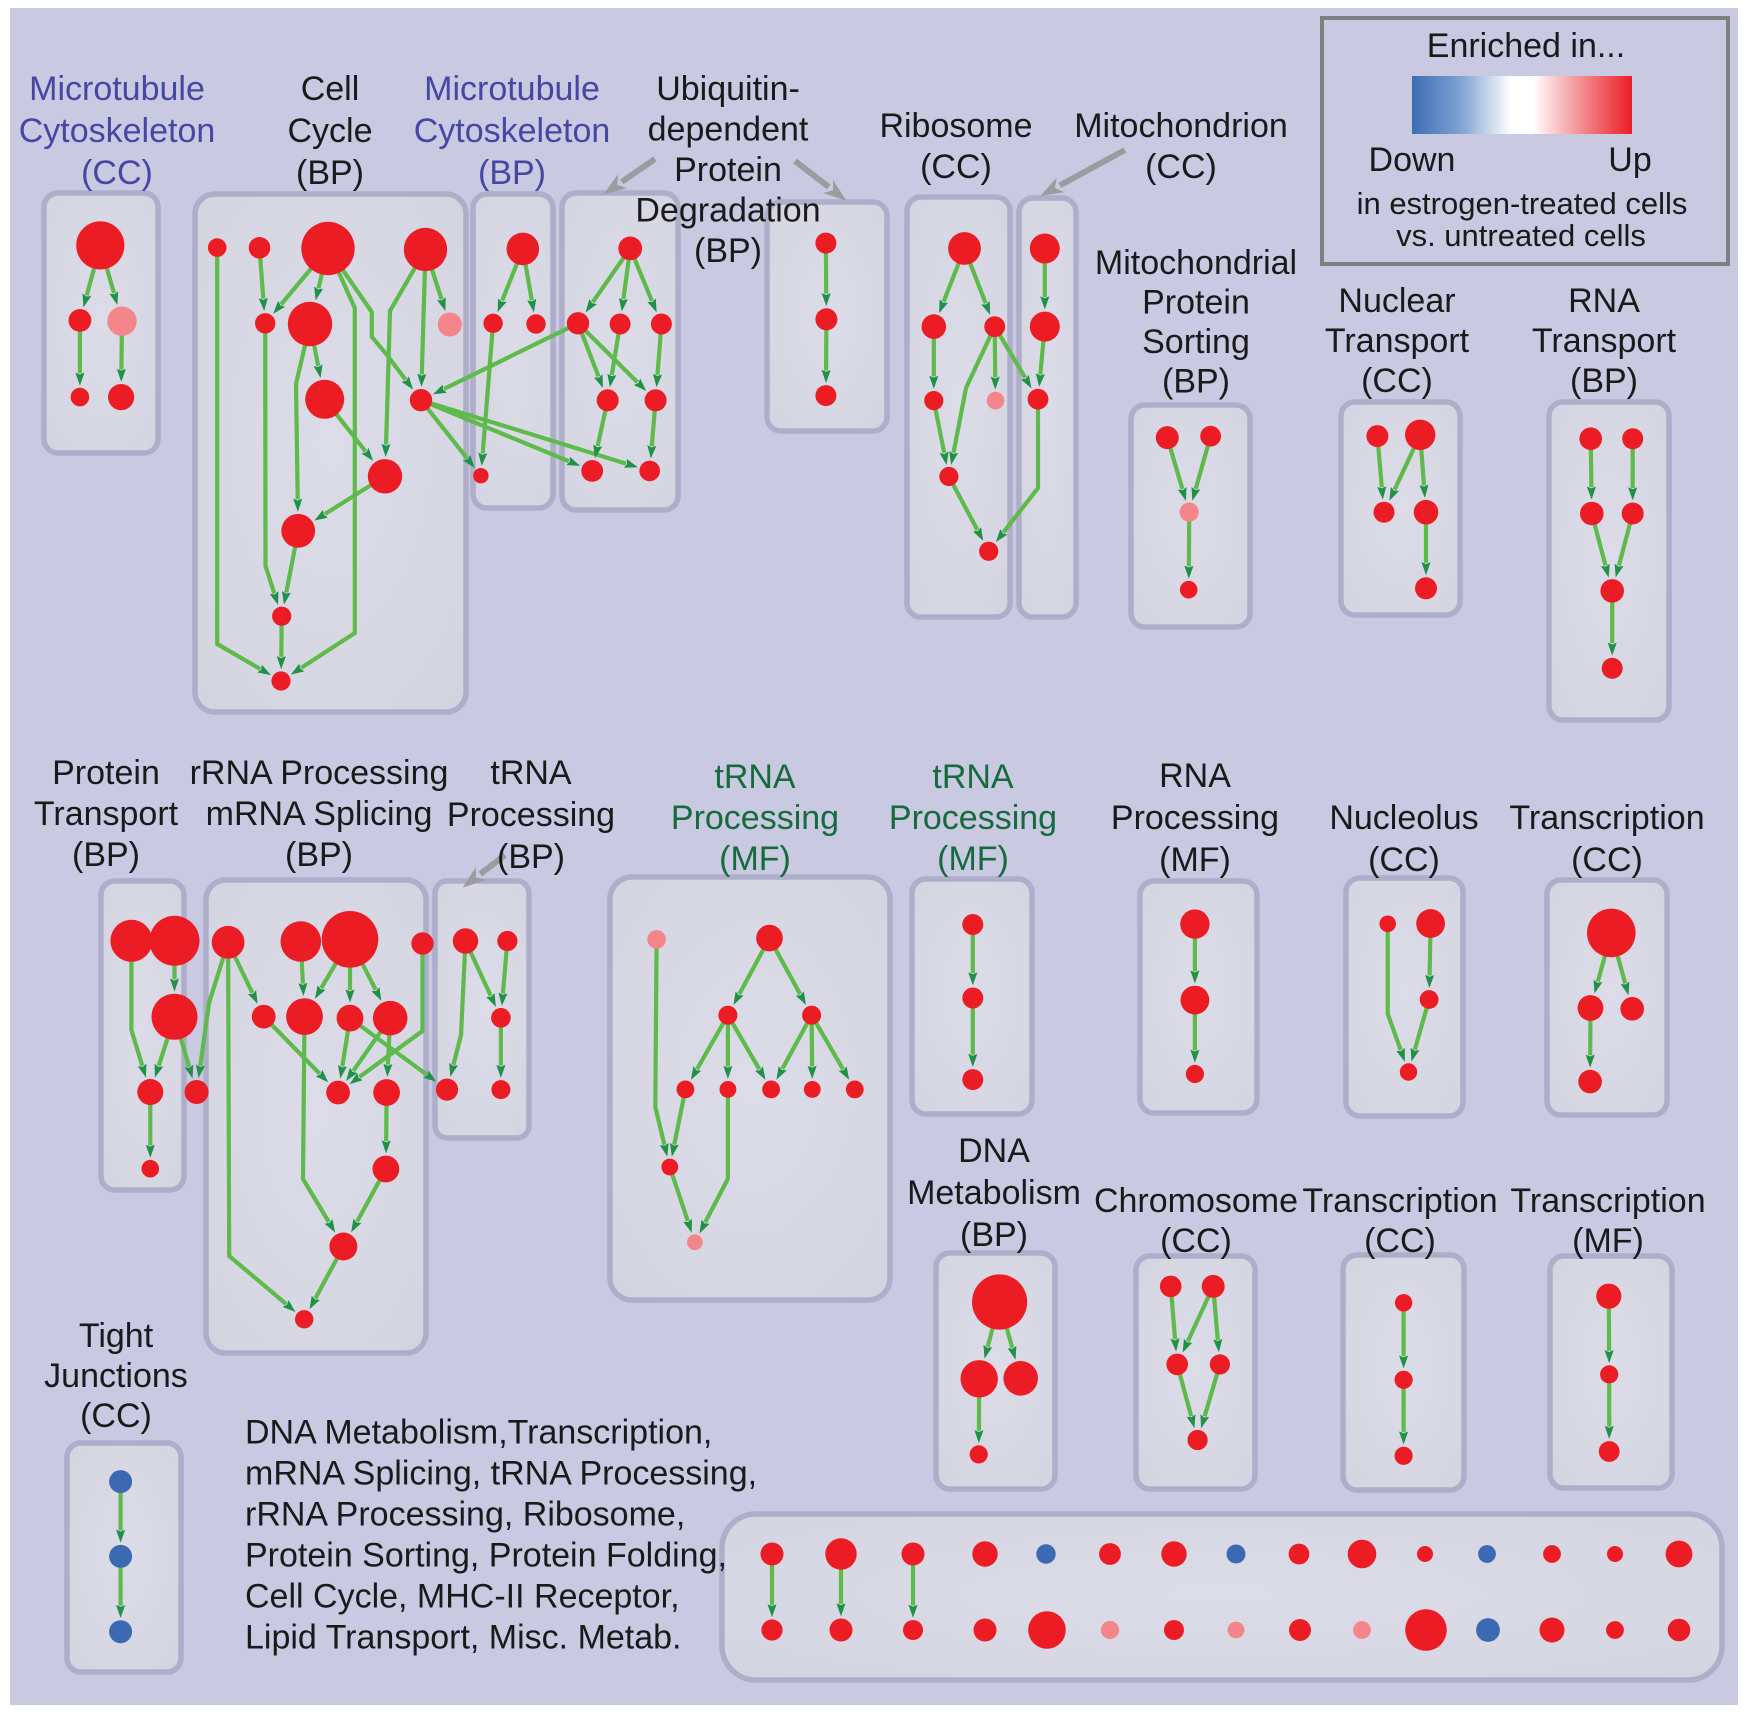  What do you see at coordinates (465, 1515) in the screenshot?
I see `svg-text: rRNA Processing, Ribosome,` at bounding box center [465, 1515].